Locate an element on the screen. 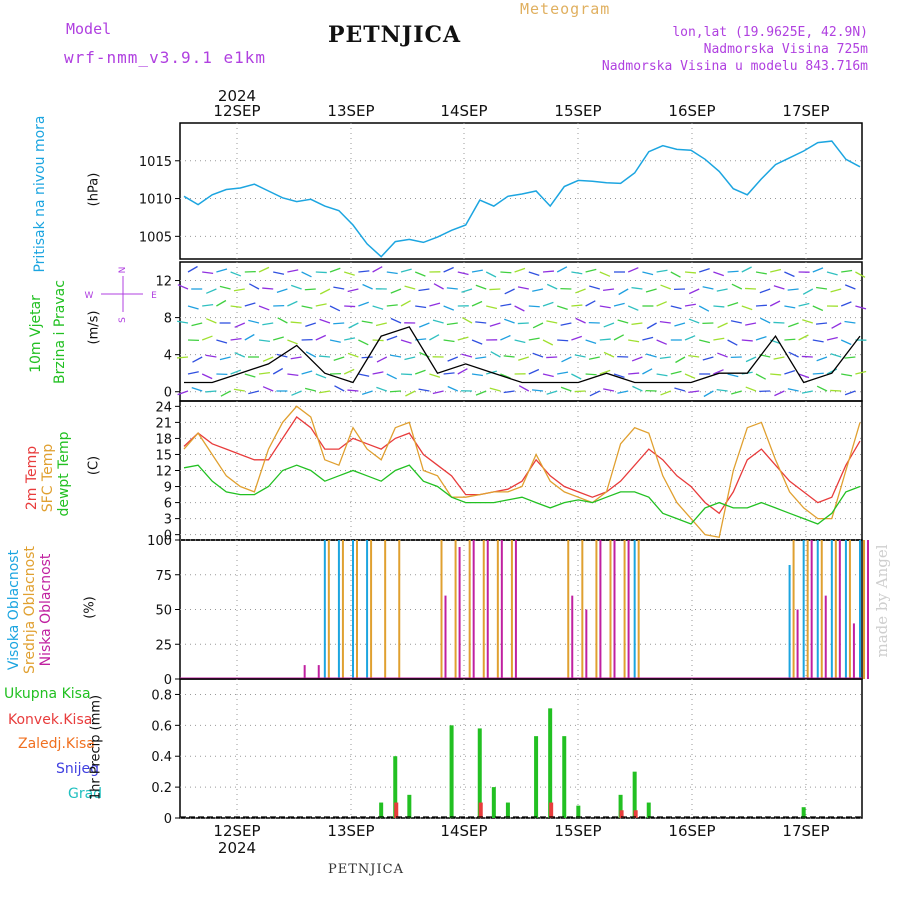  wind-compass-legend: N S W E is located at coordinates (121, 295).